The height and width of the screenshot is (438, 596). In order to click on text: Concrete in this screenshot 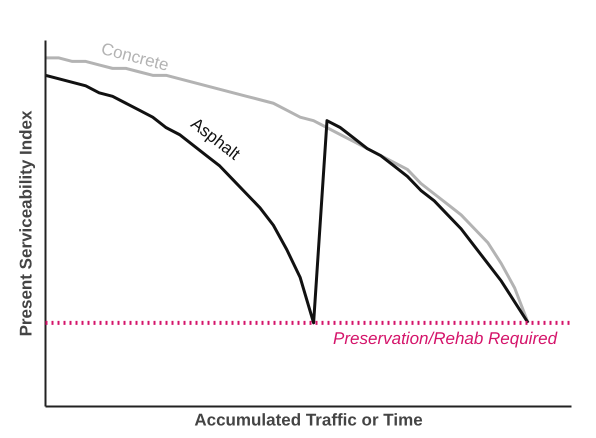, I will do `click(135, 57)`.